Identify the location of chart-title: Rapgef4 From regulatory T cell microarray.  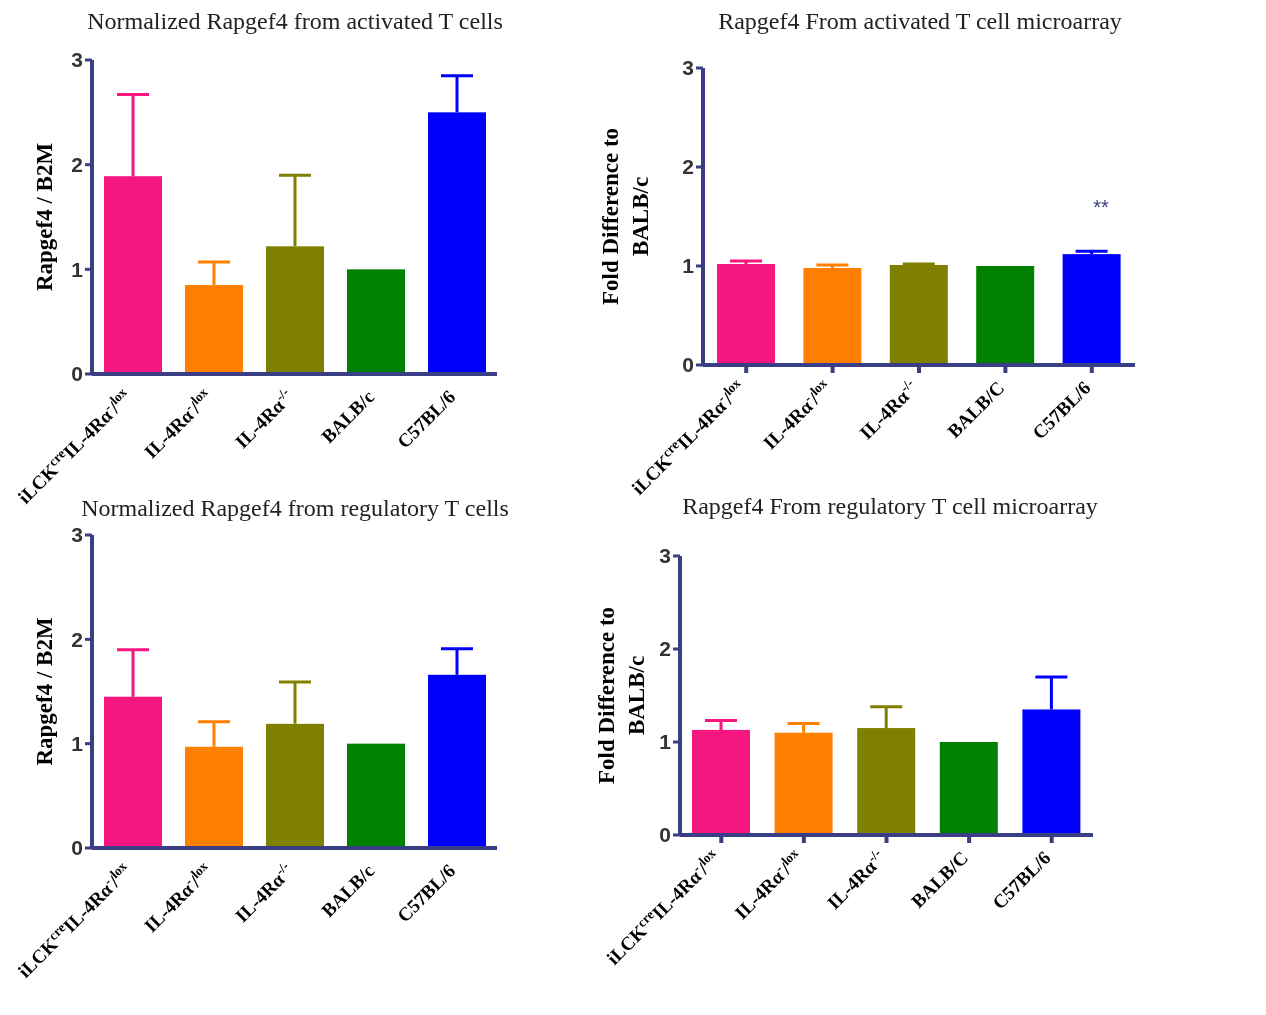
(890, 506).